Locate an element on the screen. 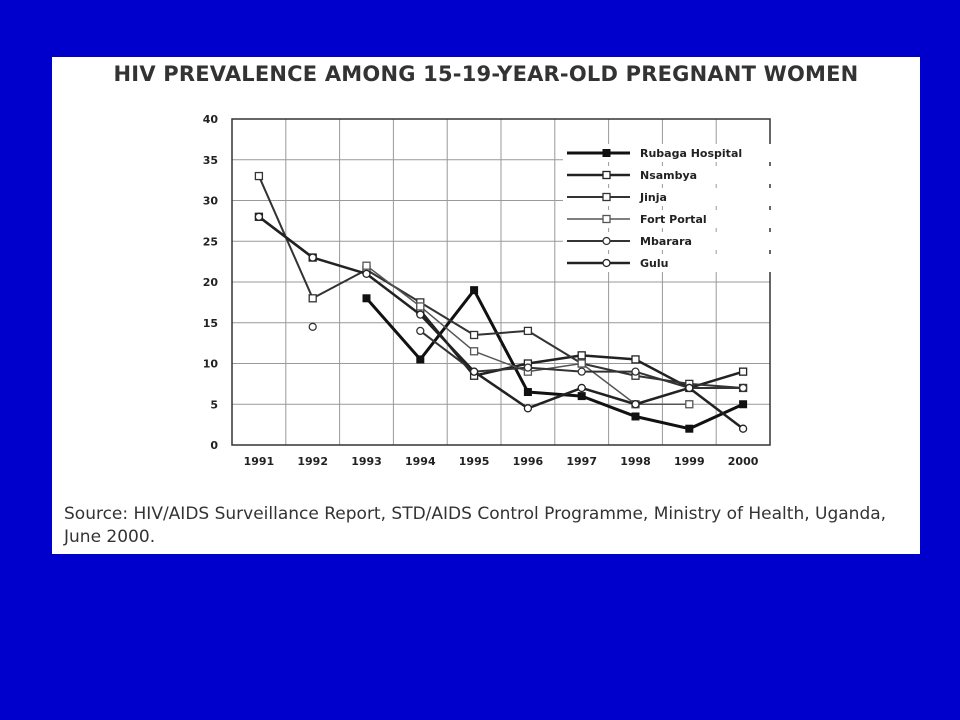 The width and height of the screenshot is (960, 720). legend-item: Rubaga Hospital is located at coordinates (675, 153).